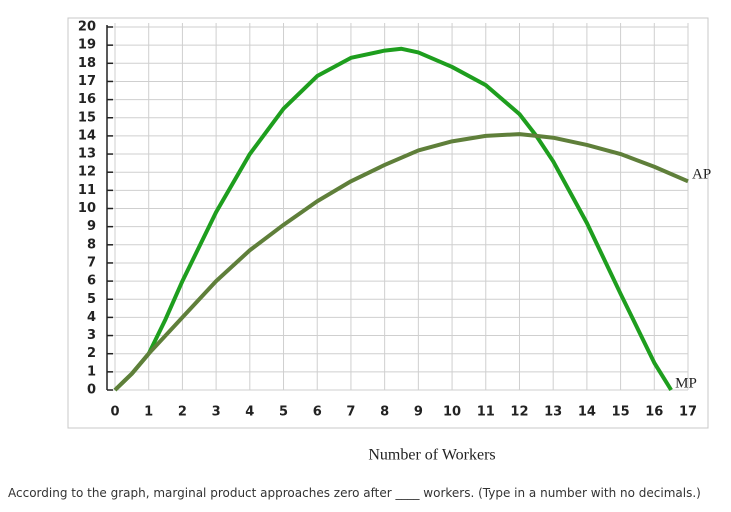 The height and width of the screenshot is (512, 731). I want to click on y-tick-label: 0, so click(91, 390).